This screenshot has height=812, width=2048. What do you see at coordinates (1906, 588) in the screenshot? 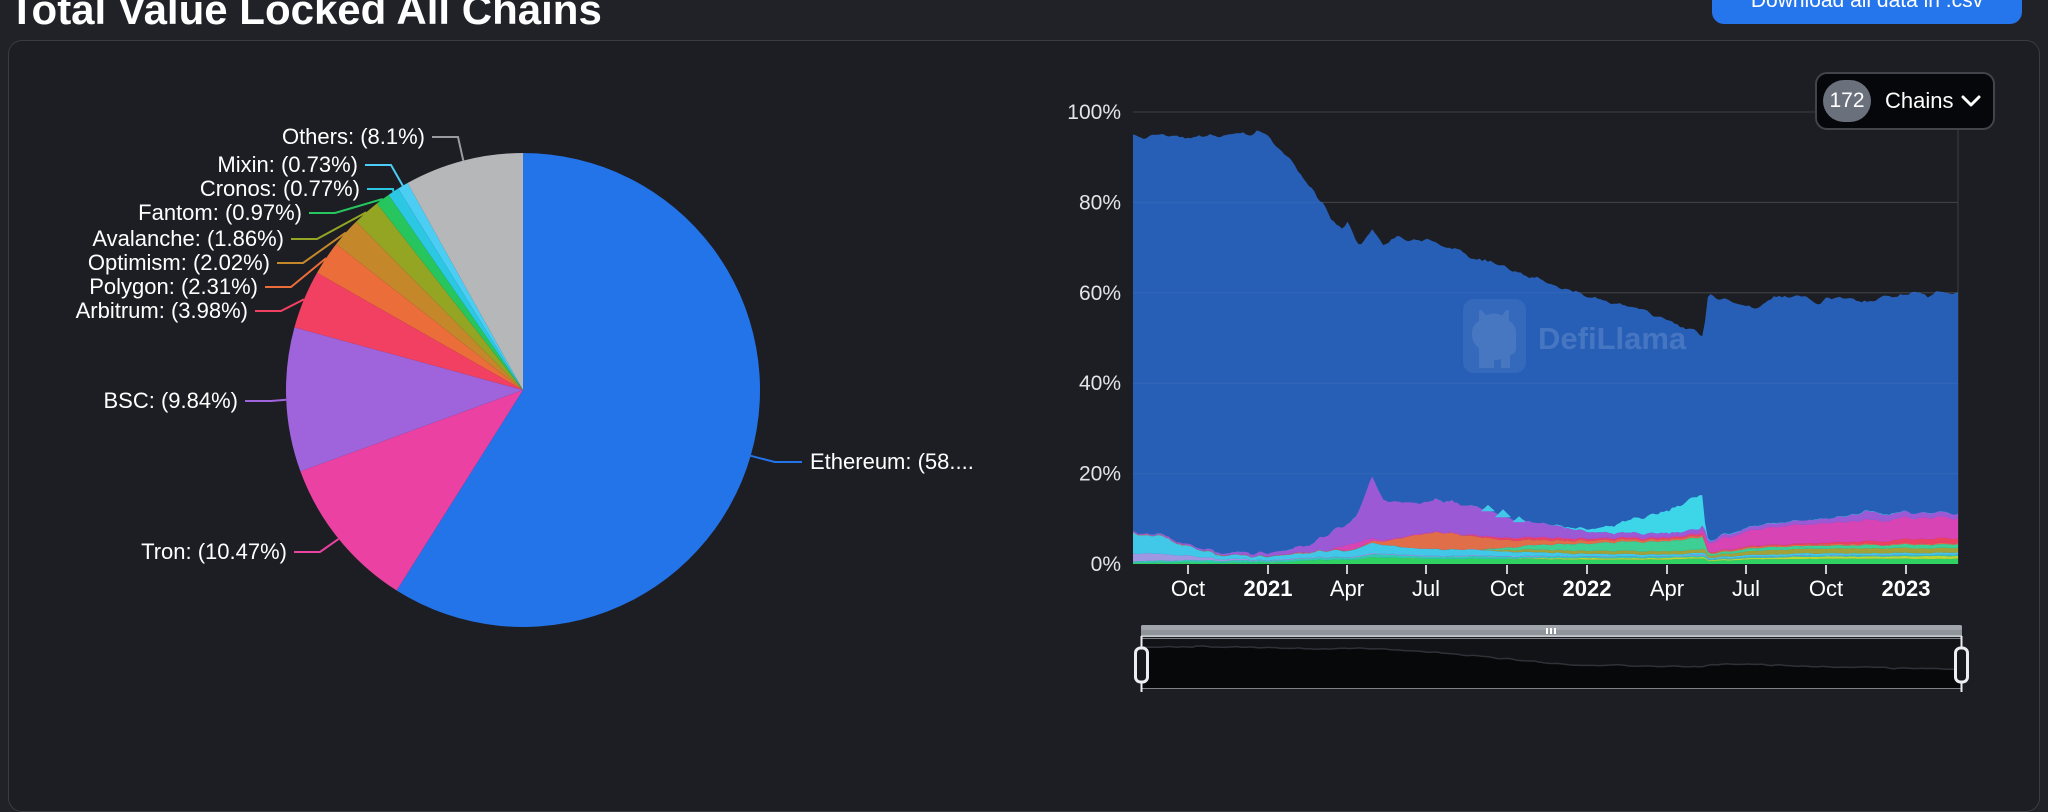
I see `svg-text: 2023` at bounding box center [1906, 588].